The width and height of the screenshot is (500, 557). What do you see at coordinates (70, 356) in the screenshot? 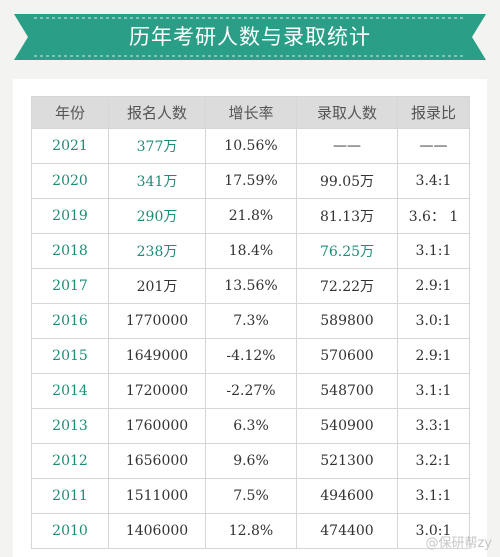
I see `year-cell: 2015` at bounding box center [70, 356].